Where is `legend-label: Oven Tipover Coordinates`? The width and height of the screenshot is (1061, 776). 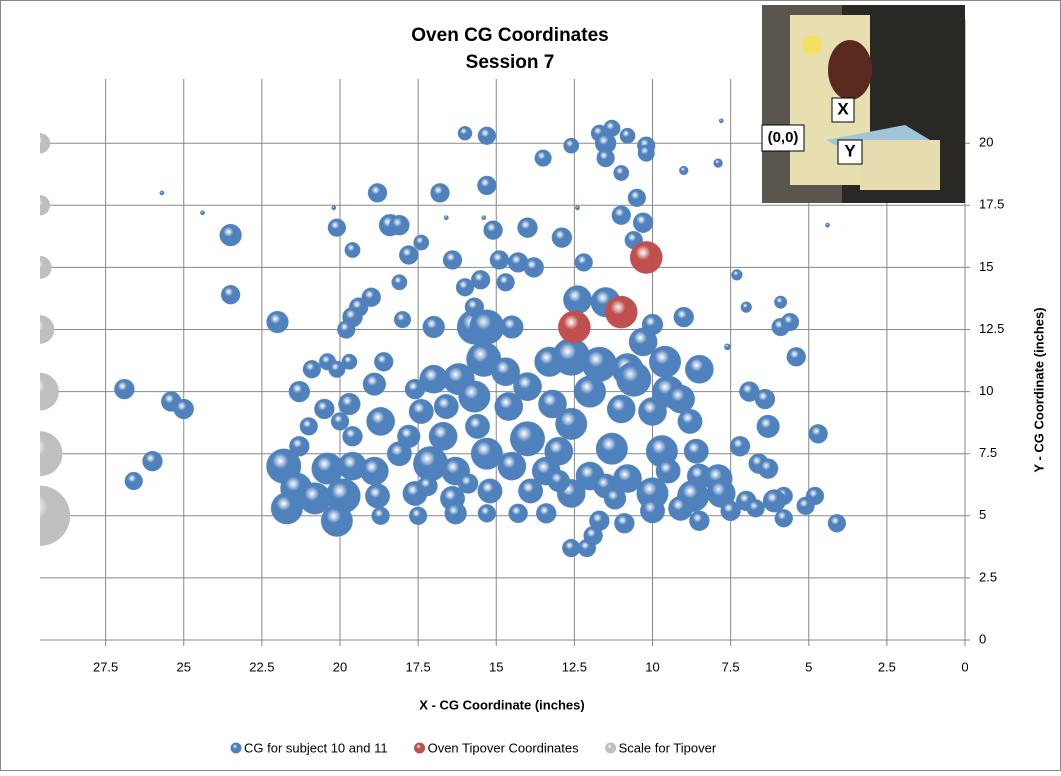
legend-label: Oven Tipover Coordinates is located at coordinates (504, 747).